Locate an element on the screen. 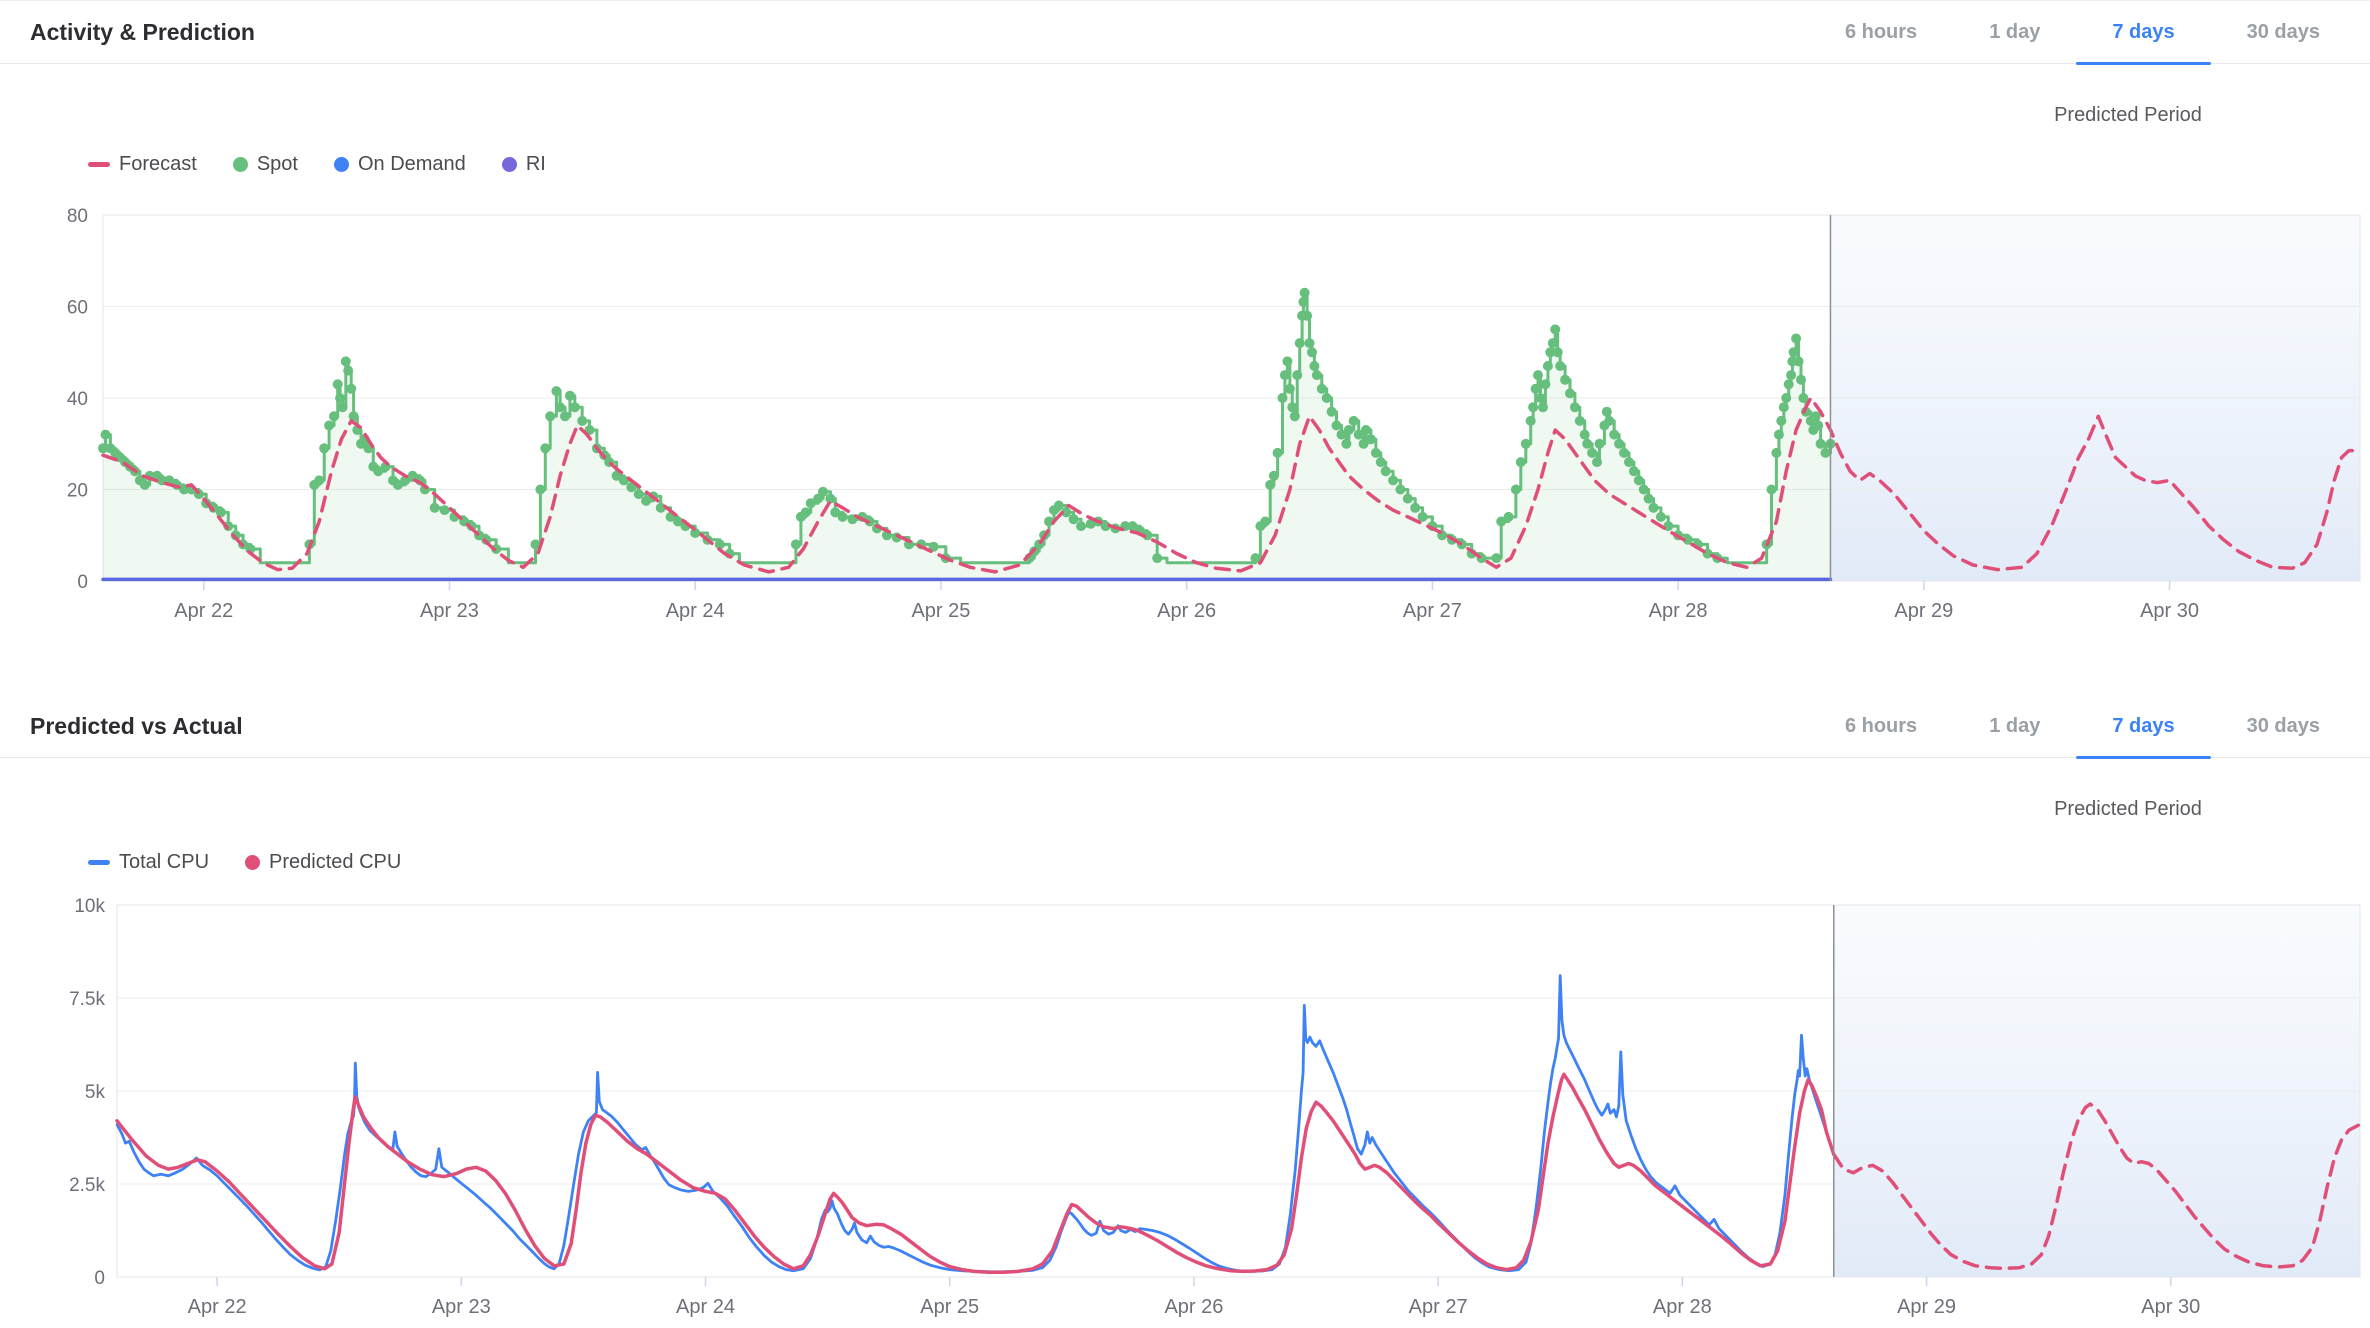  y-axis-label: 5k is located at coordinates (95, 1092).